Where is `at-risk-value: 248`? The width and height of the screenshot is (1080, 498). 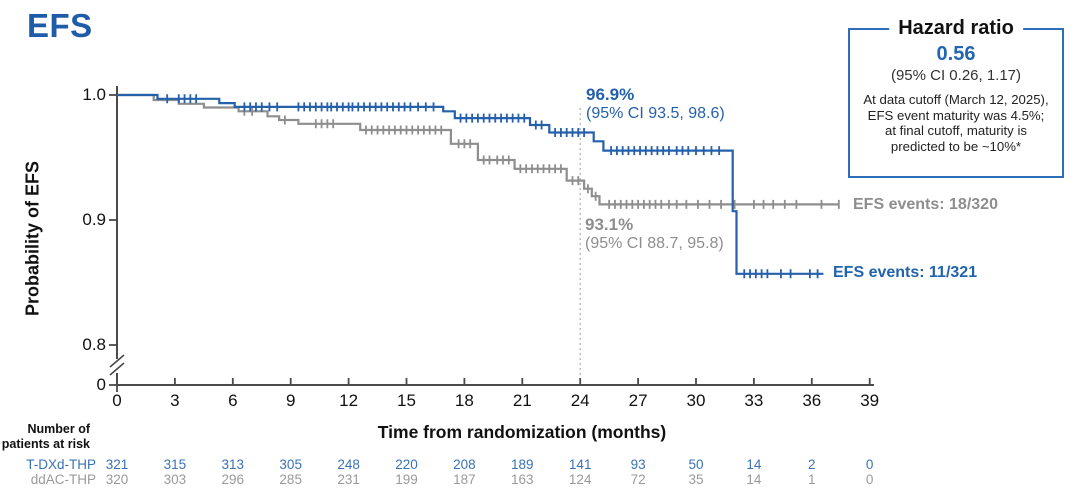
at-risk-value: 248 is located at coordinates (348, 464).